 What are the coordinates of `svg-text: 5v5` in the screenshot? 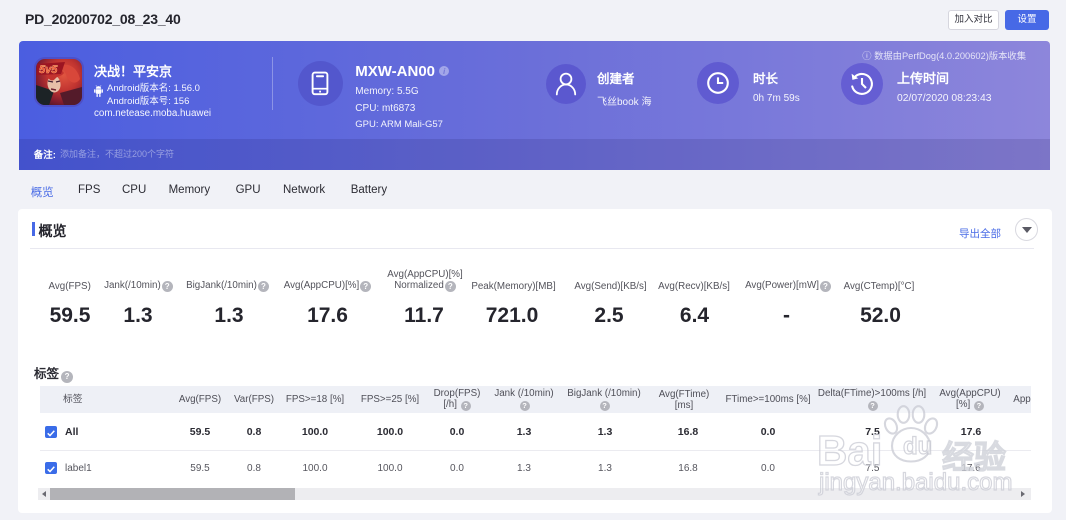 It's located at (48, 70).